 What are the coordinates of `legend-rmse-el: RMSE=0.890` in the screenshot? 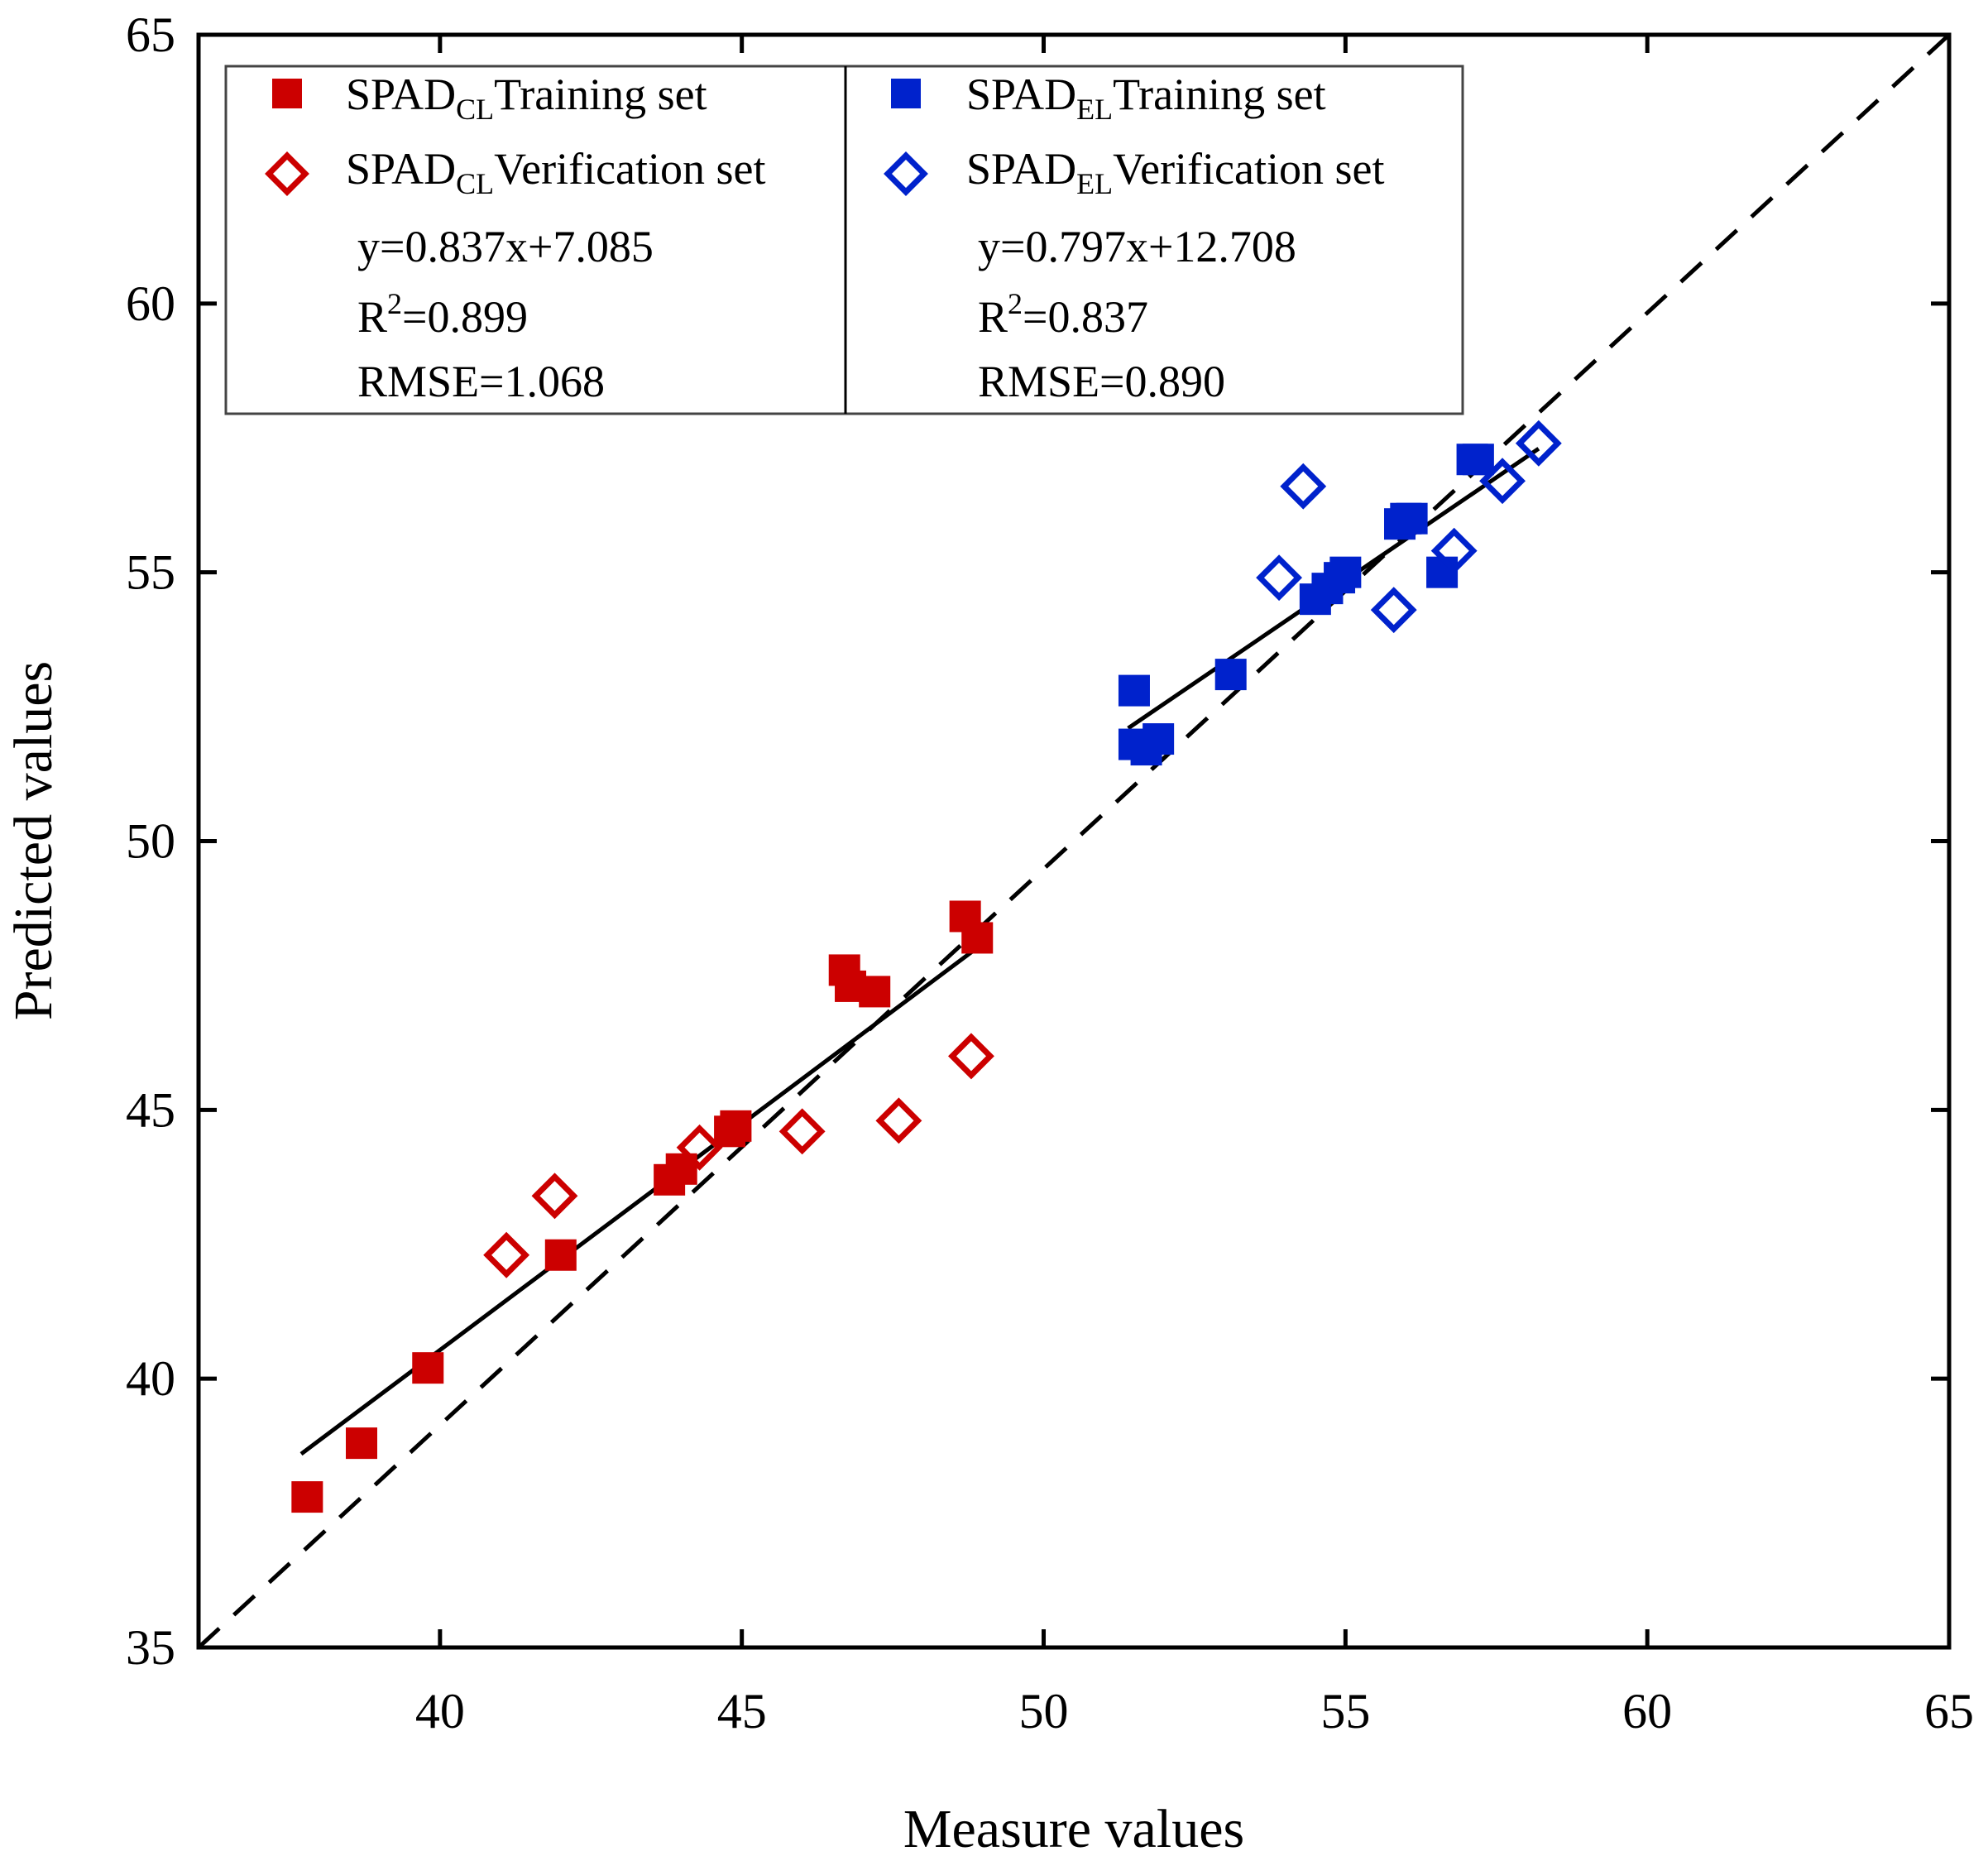 It's located at (1101, 381).